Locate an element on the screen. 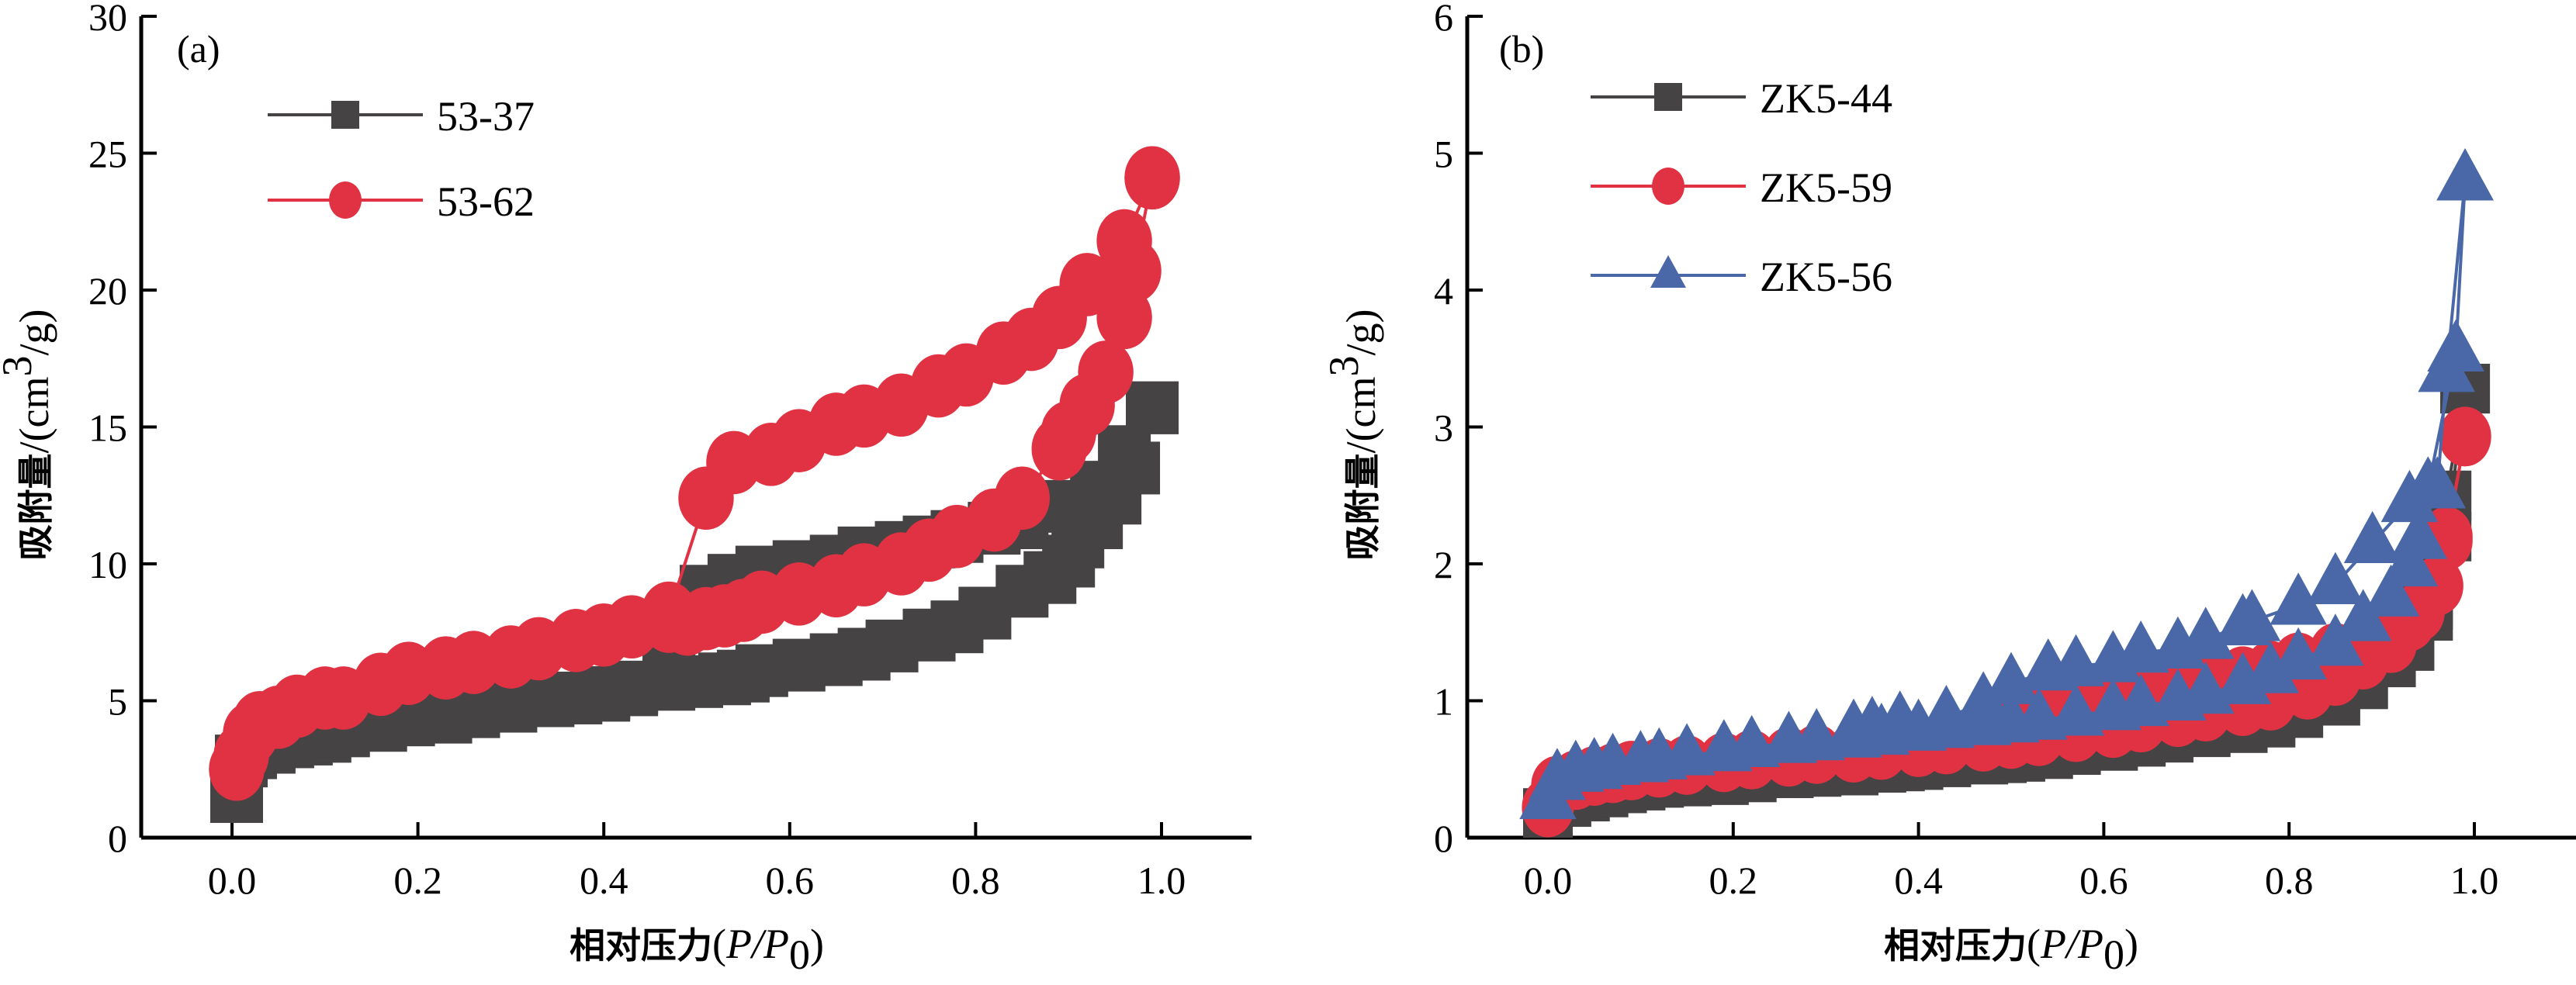  legend-item: ZK5-44 is located at coordinates (1741, 98).